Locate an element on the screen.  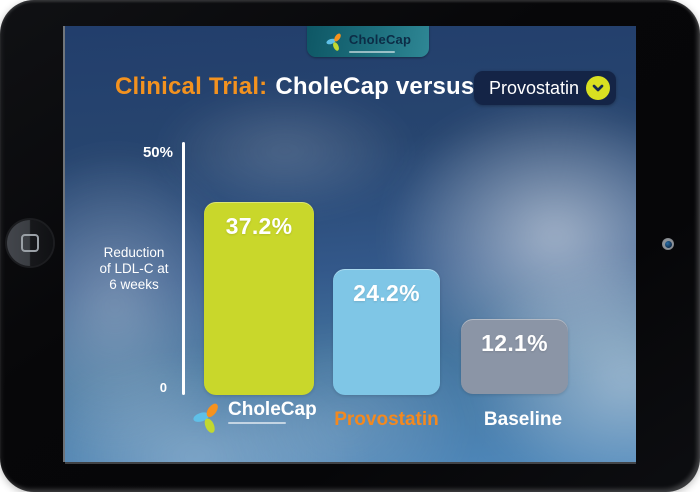
bar-cholecap: 37.2% is located at coordinates (259, 298).